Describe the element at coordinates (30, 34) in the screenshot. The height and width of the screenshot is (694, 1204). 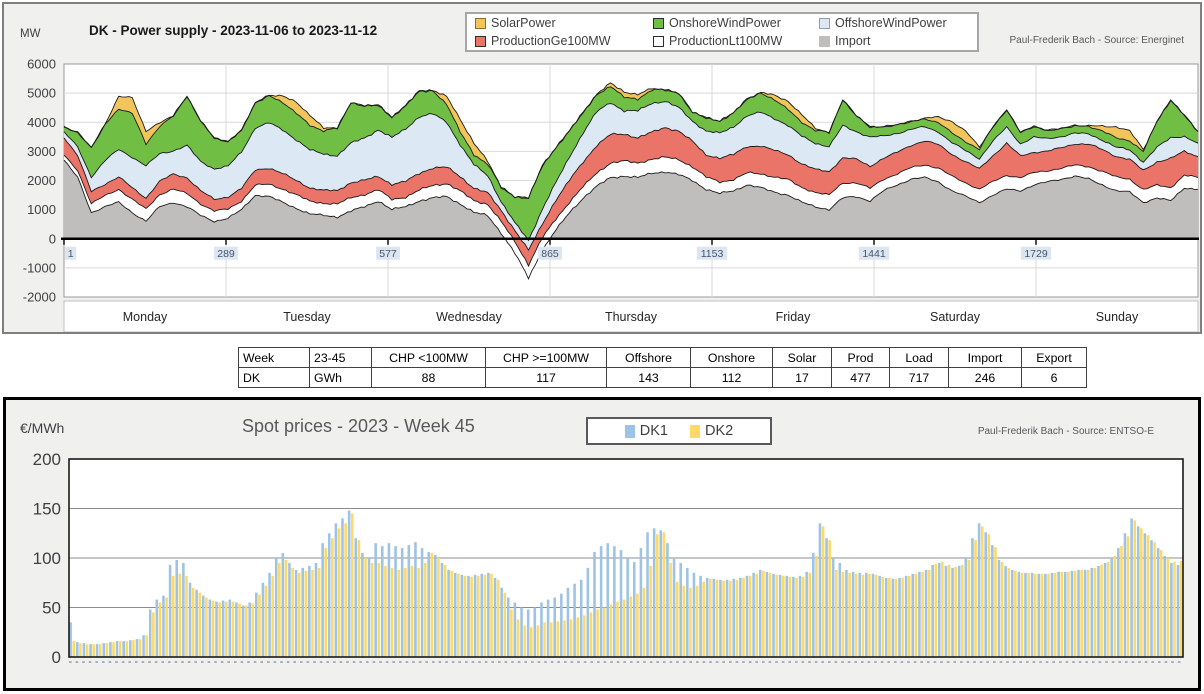
I see `top-chart-unit-label: MW` at that location.